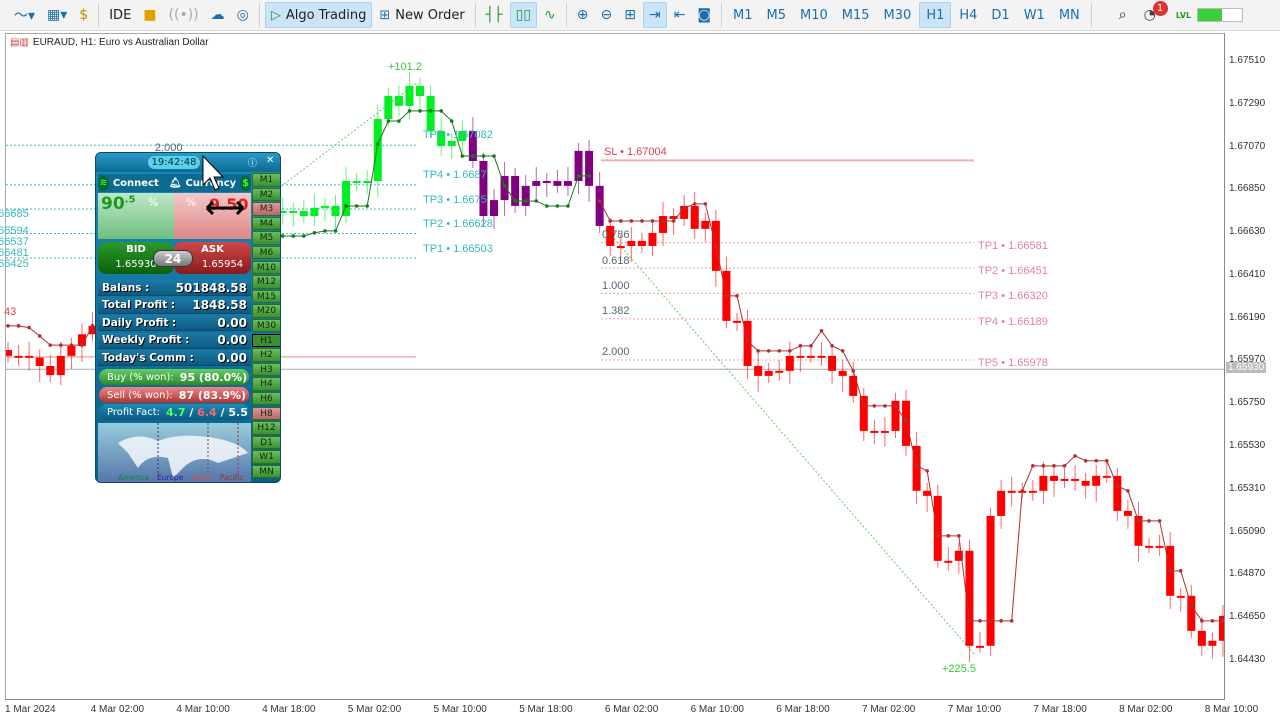 The height and width of the screenshot is (720, 1280). I want to click on panel-timeframe-h12: H12, so click(266, 428).